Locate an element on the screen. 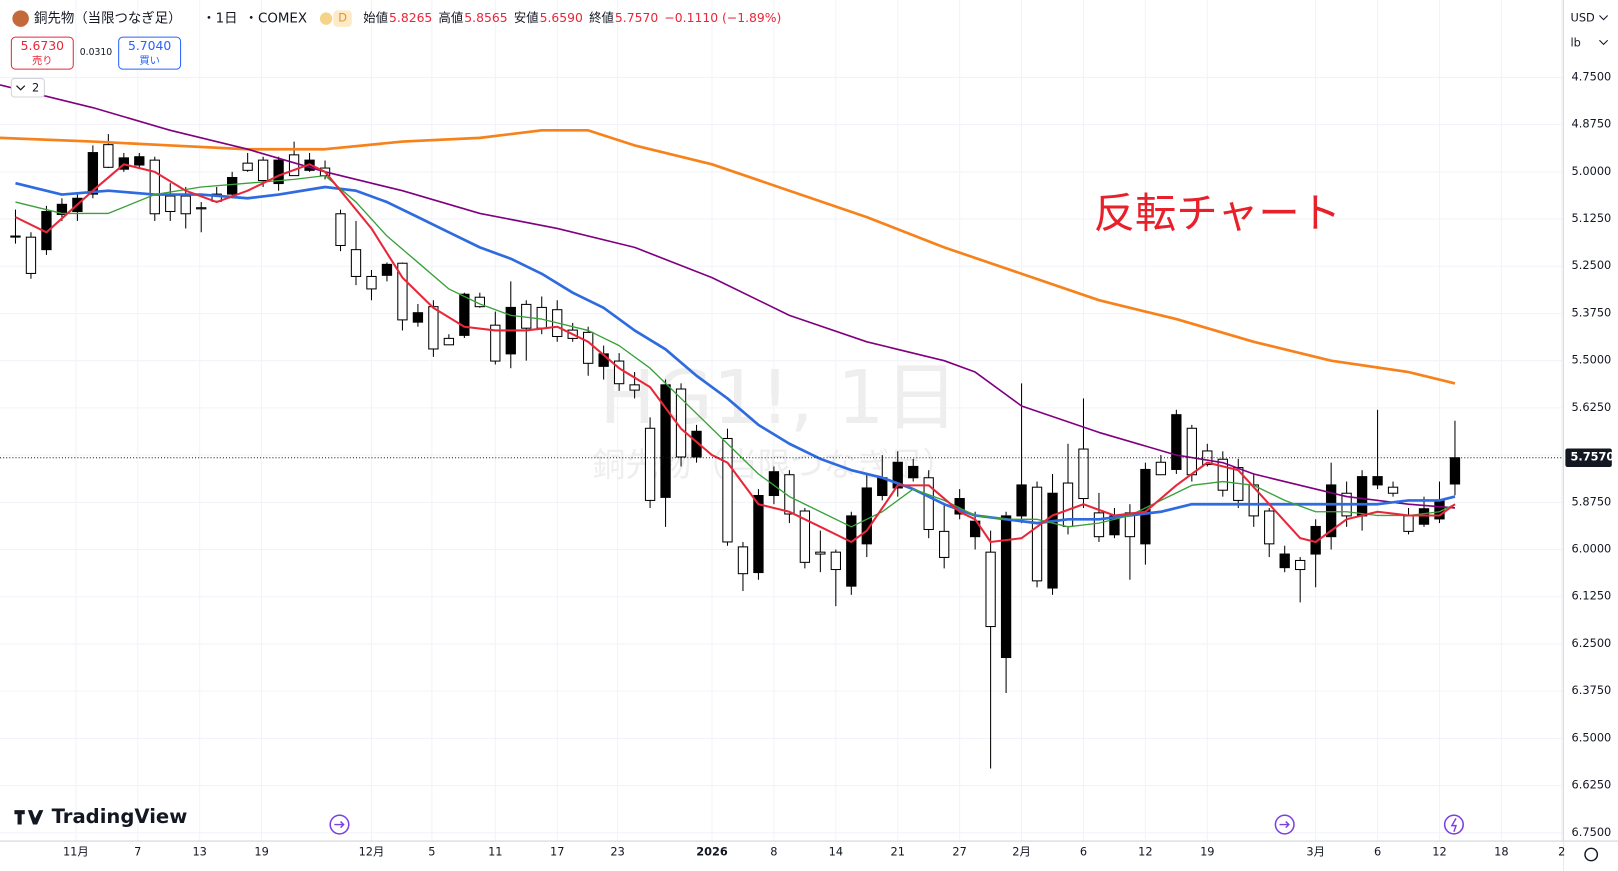  watermark-ticker: HG1!, 1日 is located at coordinates (778, 397).